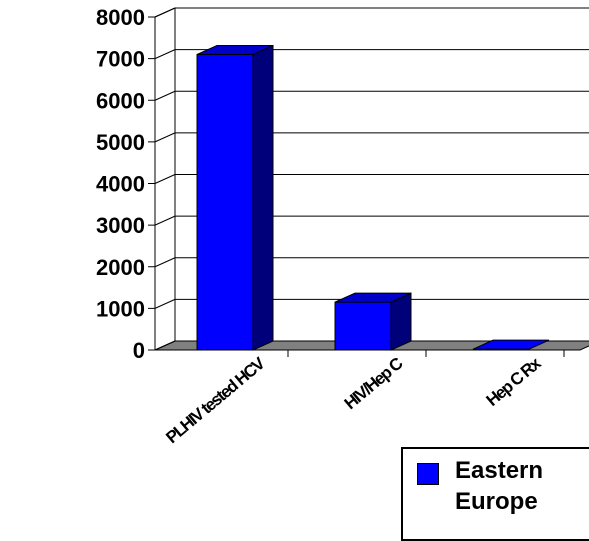 The width and height of the screenshot is (589, 541). Describe the element at coordinates (499, 486) in the screenshot. I see `legend-label-eastern-europe: Eastern Europe` at that location.